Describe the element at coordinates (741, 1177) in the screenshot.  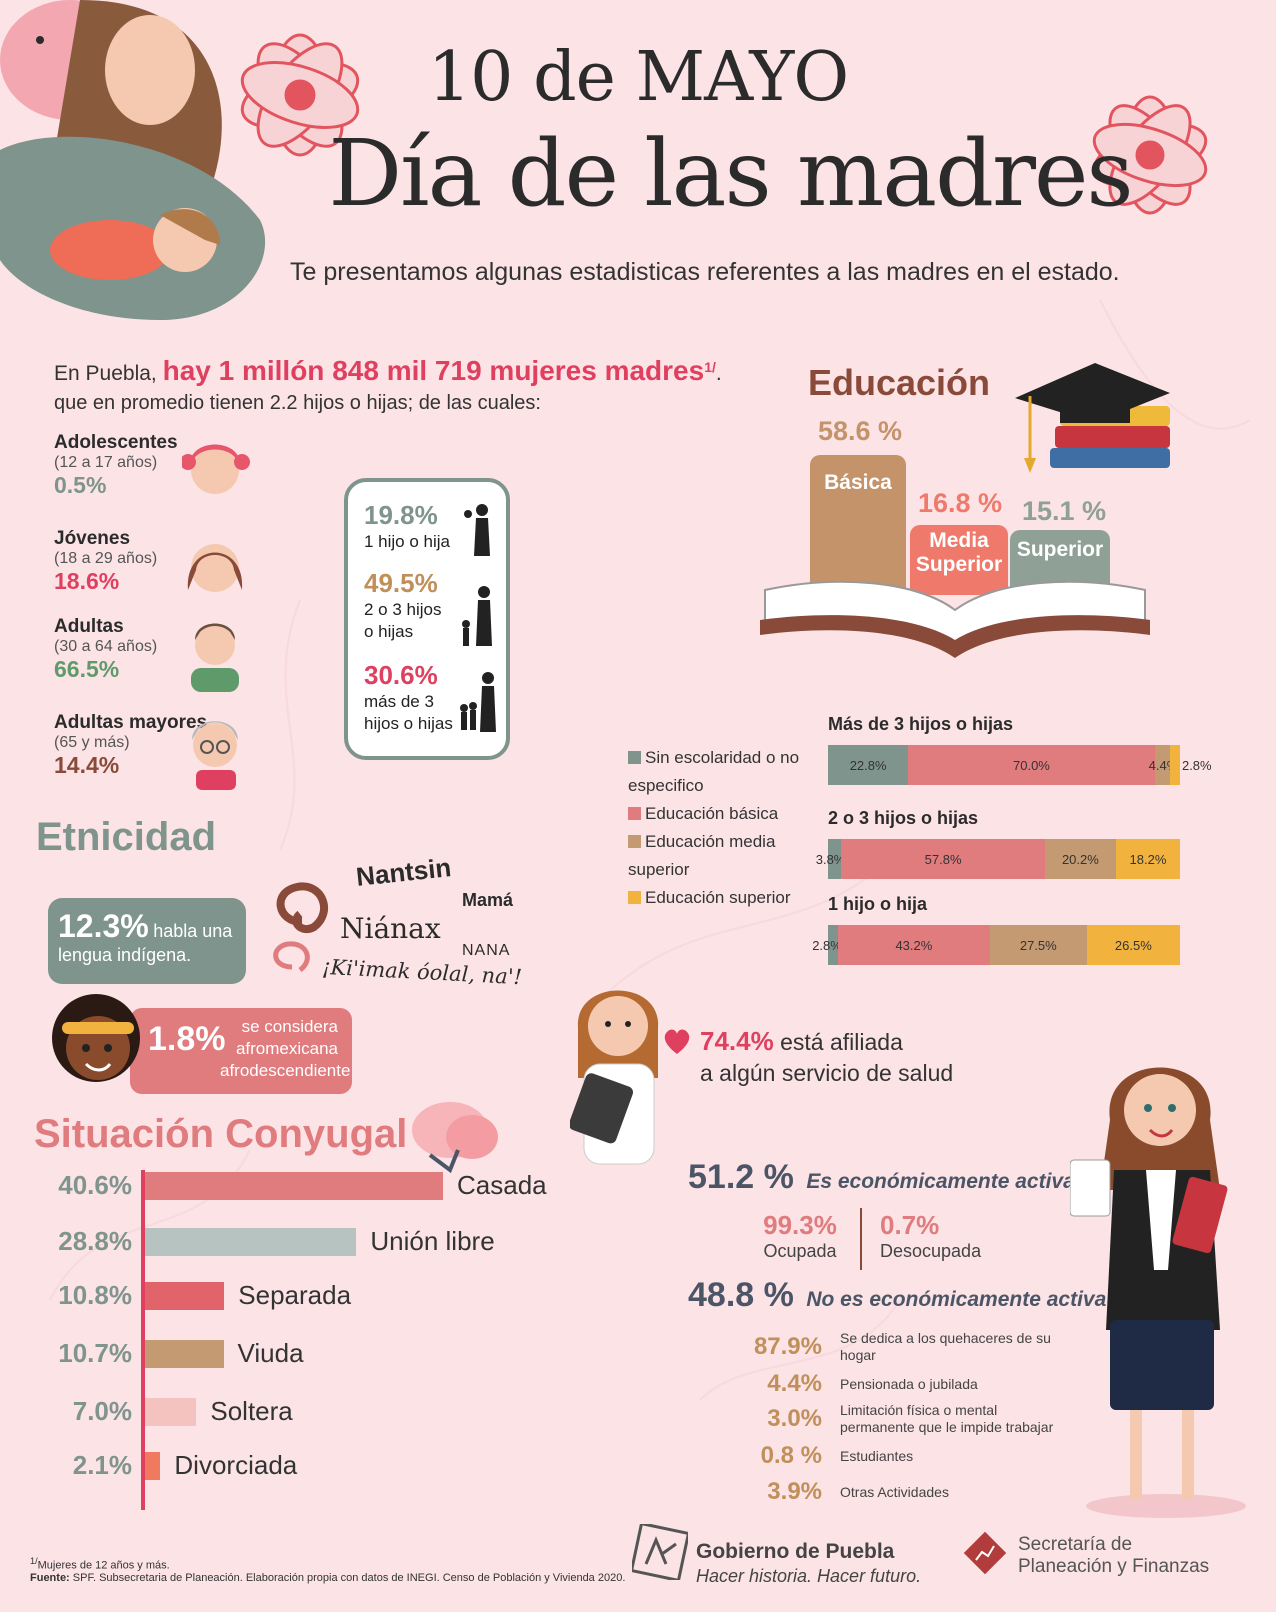
I see `active-pct: 51.2 %` at that location.